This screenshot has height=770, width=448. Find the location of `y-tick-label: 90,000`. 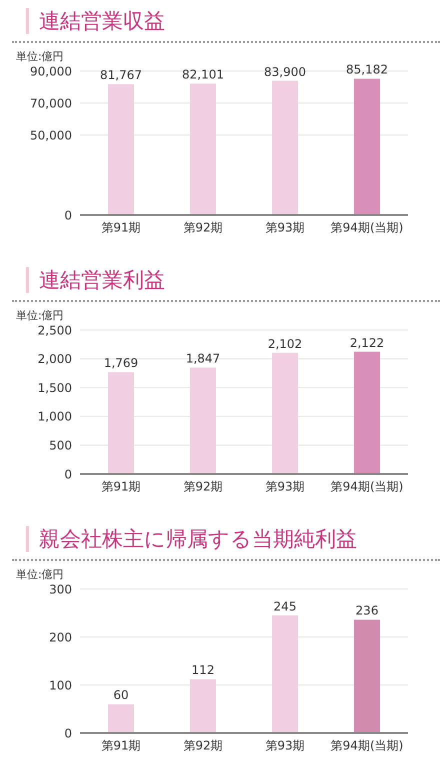

y-tick-label: 90,000 is located at coordinates (51, 71).